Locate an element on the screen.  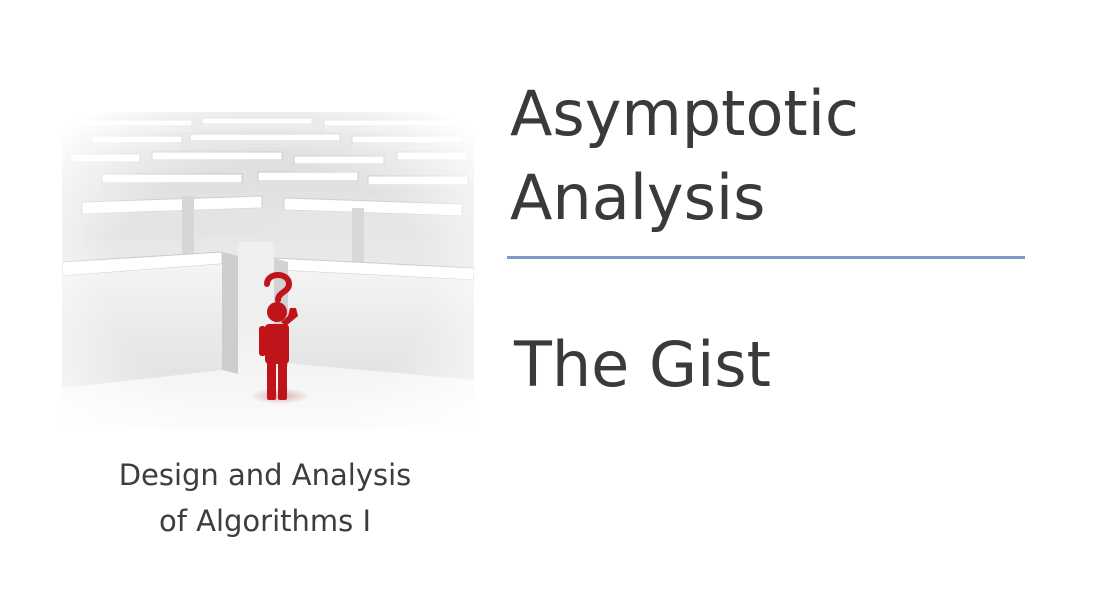
slide-title-line-2: Analysis is located at coordinates (638, 197).